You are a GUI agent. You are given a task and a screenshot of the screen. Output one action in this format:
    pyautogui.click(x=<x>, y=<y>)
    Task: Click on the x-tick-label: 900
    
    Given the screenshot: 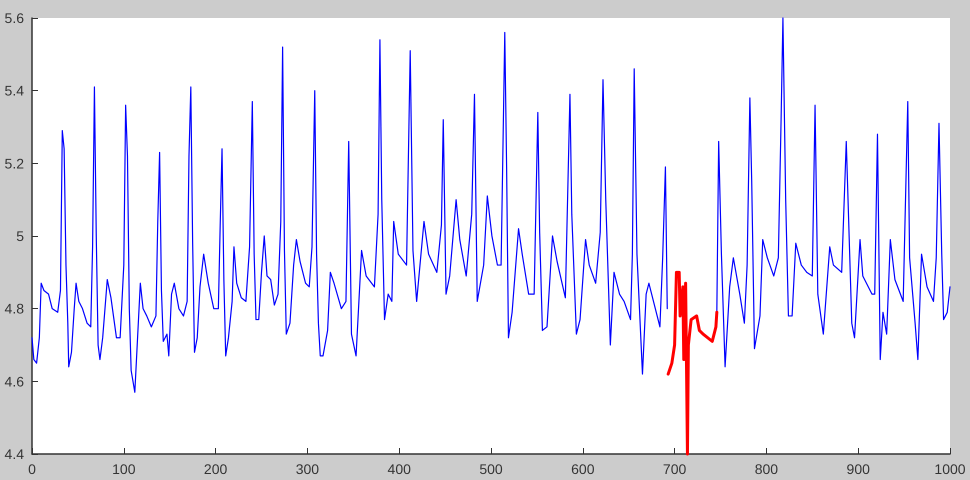 What is the action you would take?
    pyautogui.click(x=858, y=469)
    